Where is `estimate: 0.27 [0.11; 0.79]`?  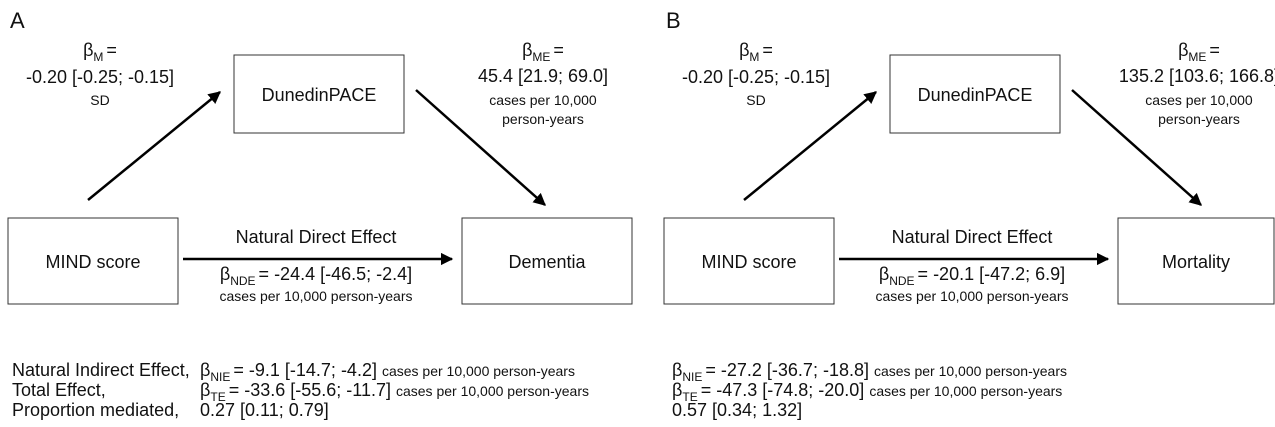 estimate: 0.27 [0.11; 0.79] is located at coordinates (264, 410).